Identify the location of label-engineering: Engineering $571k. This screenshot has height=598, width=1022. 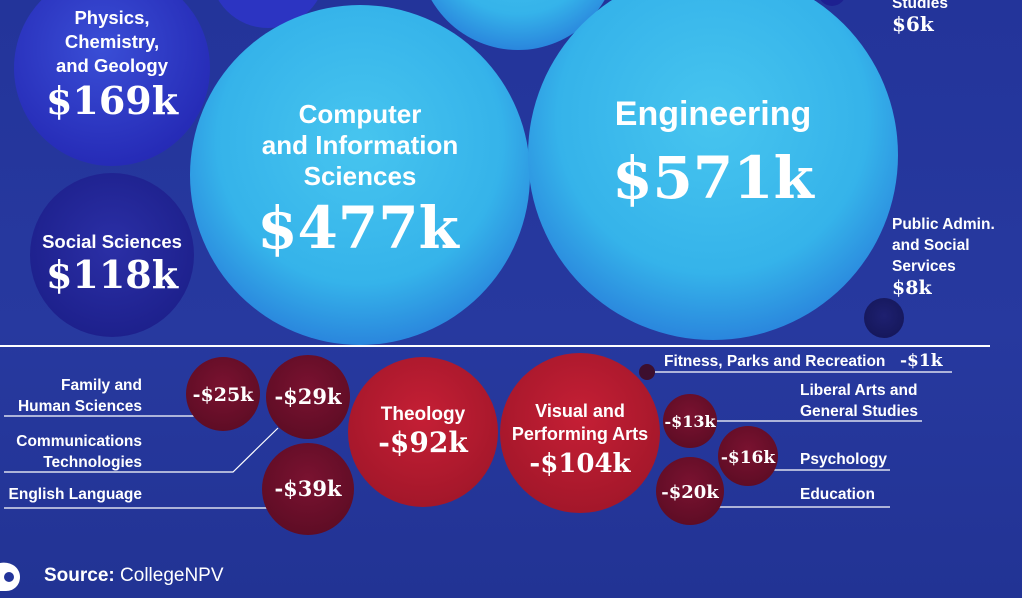
(713, 153).